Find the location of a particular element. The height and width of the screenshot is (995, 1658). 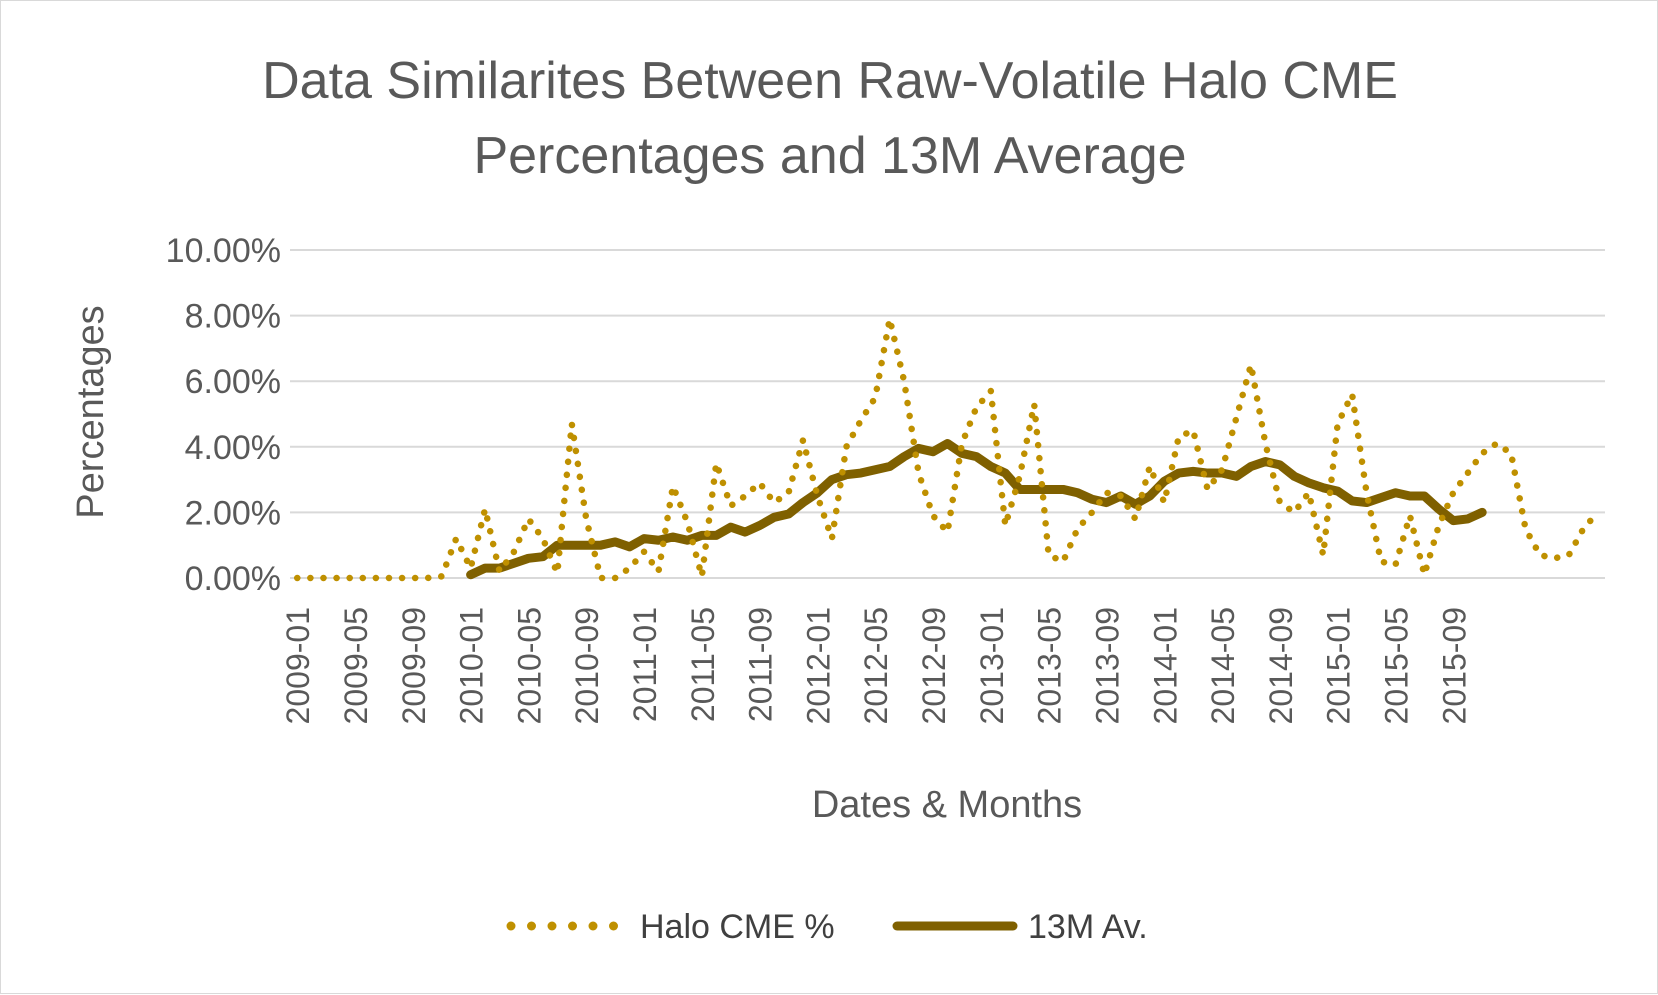

y-tick-label: 8.00% is located at coordinates (233, 317).